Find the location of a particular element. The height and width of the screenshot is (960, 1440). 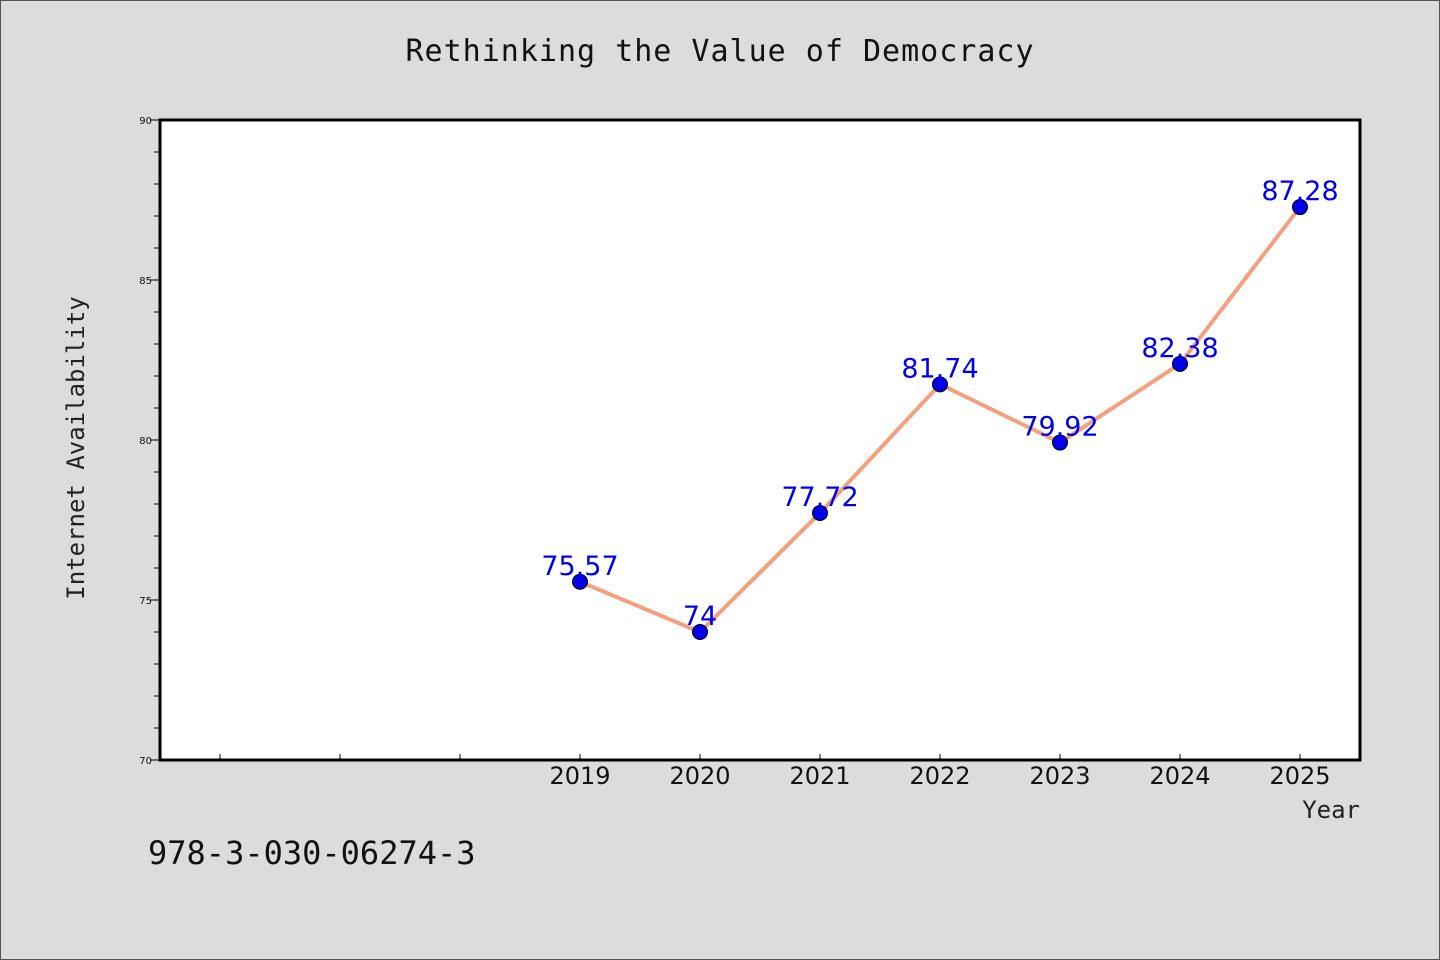

y-tick-label: 70 is located at coordinates (145, 761).